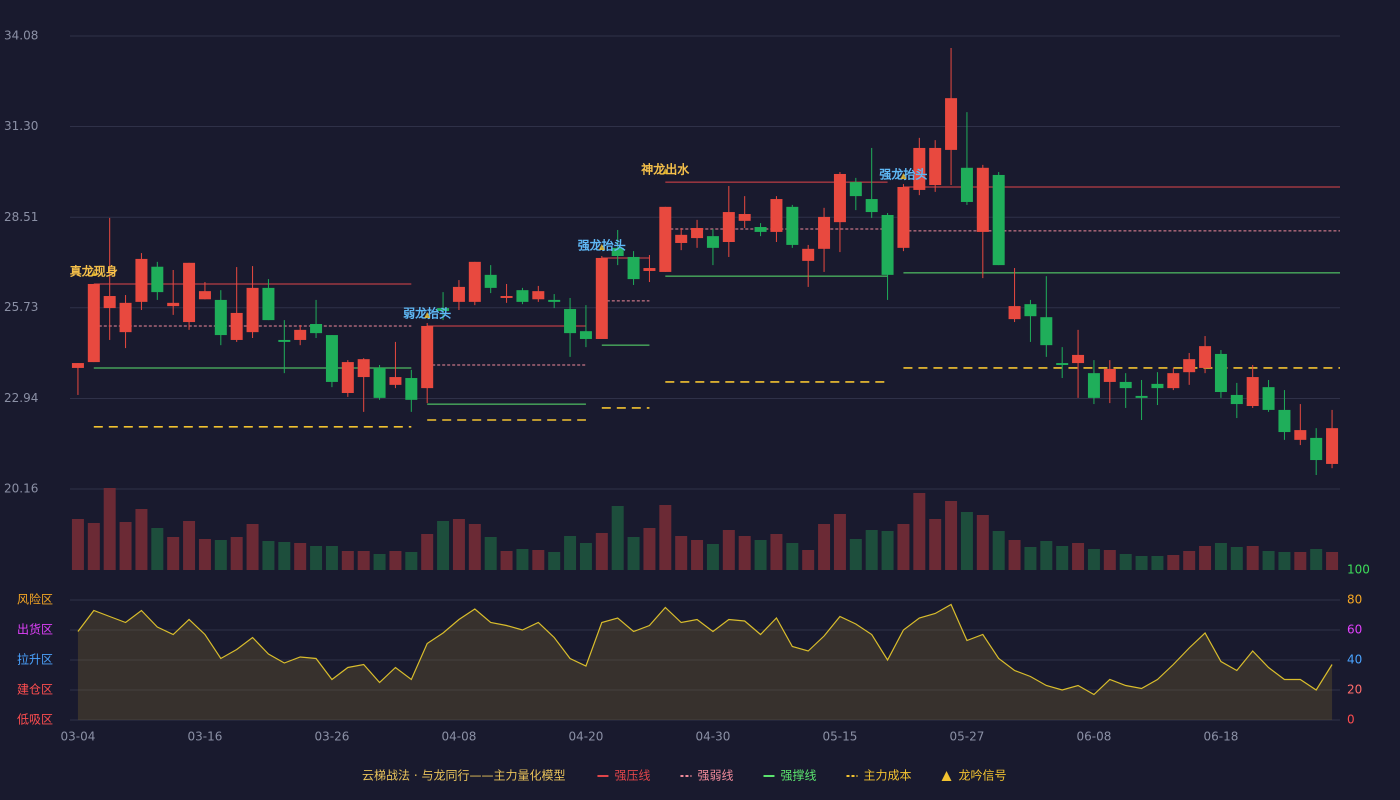 This screenshot has width=1400, height=800. What do you see at coordinates (35, 599) in the screenshot?
I see `zone-label: 风险区` at bounding box center [35, 599].